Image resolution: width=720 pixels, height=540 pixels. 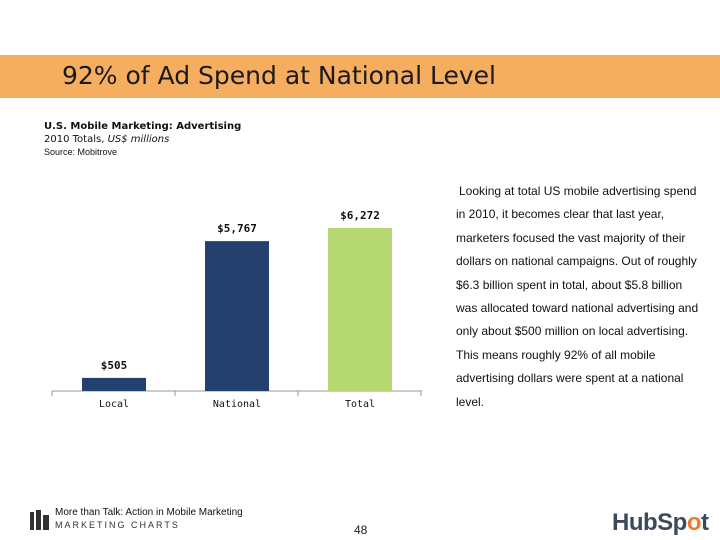 What do you see at coordinates (360, 309) in the screenshot?
I see `bar-total` at bounding box center [360, 309].